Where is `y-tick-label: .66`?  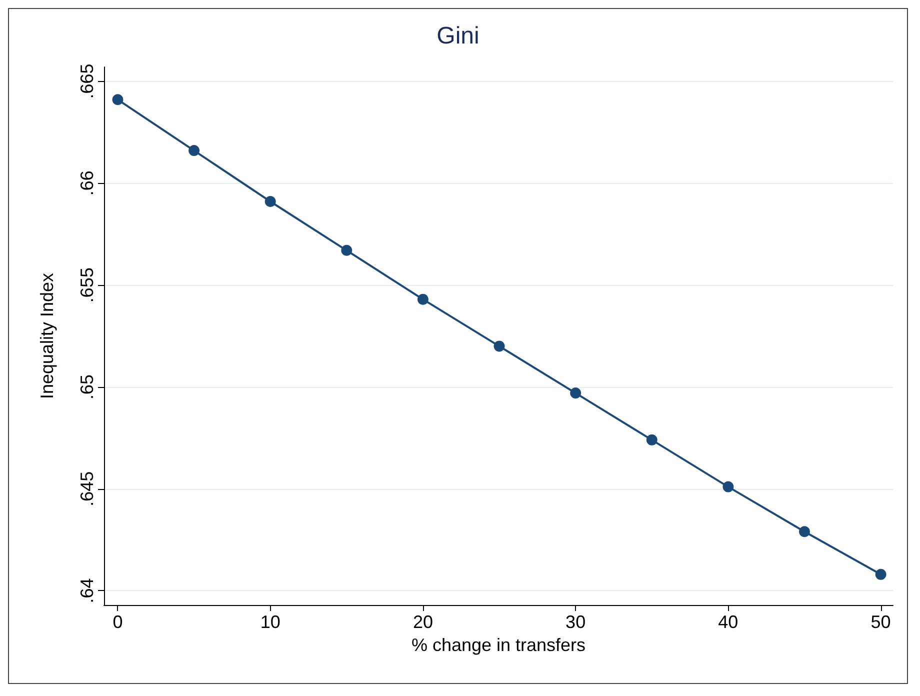 y-tick-label: .66 is located at coordinates (87, 183).